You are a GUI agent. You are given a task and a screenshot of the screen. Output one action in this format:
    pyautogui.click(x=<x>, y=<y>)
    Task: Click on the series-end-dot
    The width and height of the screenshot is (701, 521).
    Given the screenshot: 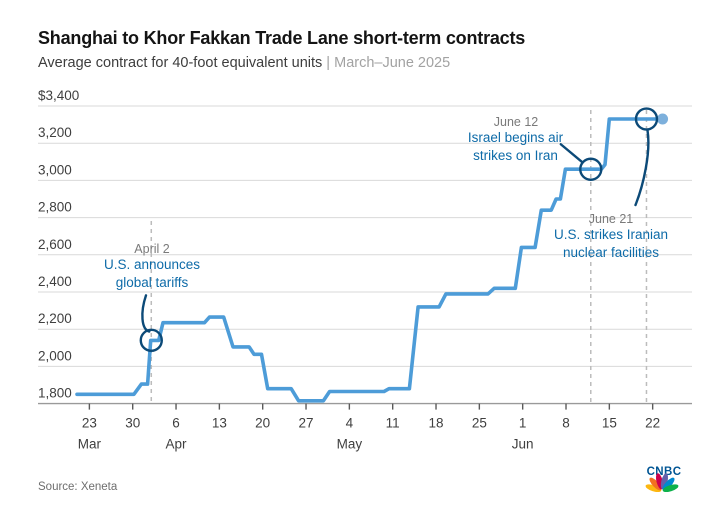 What is the action you would take?
    pyautogui.click(x=663, y=119)
    